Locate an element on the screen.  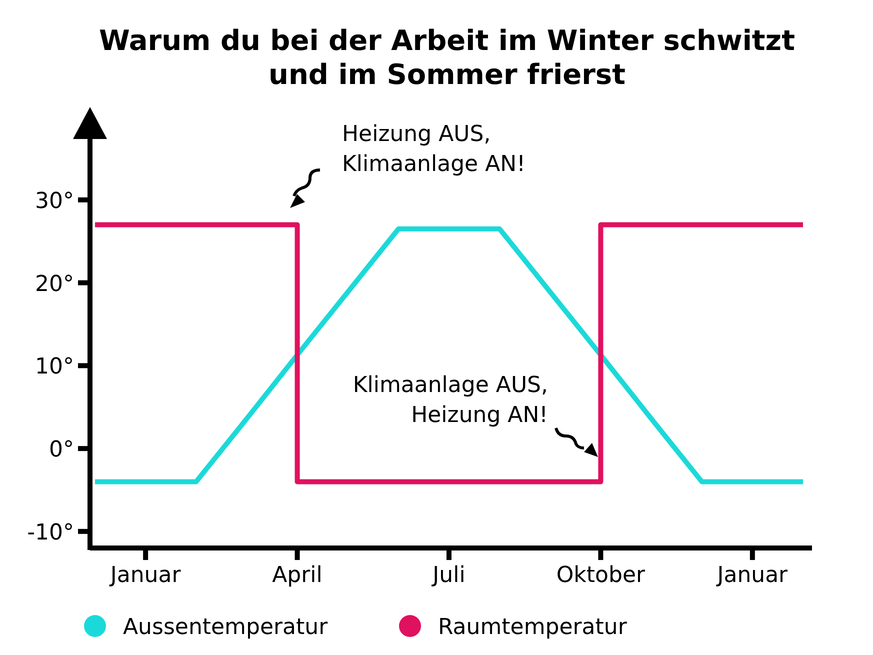
legend-label: Aussentemperatur is located at coordinates (226, 627).